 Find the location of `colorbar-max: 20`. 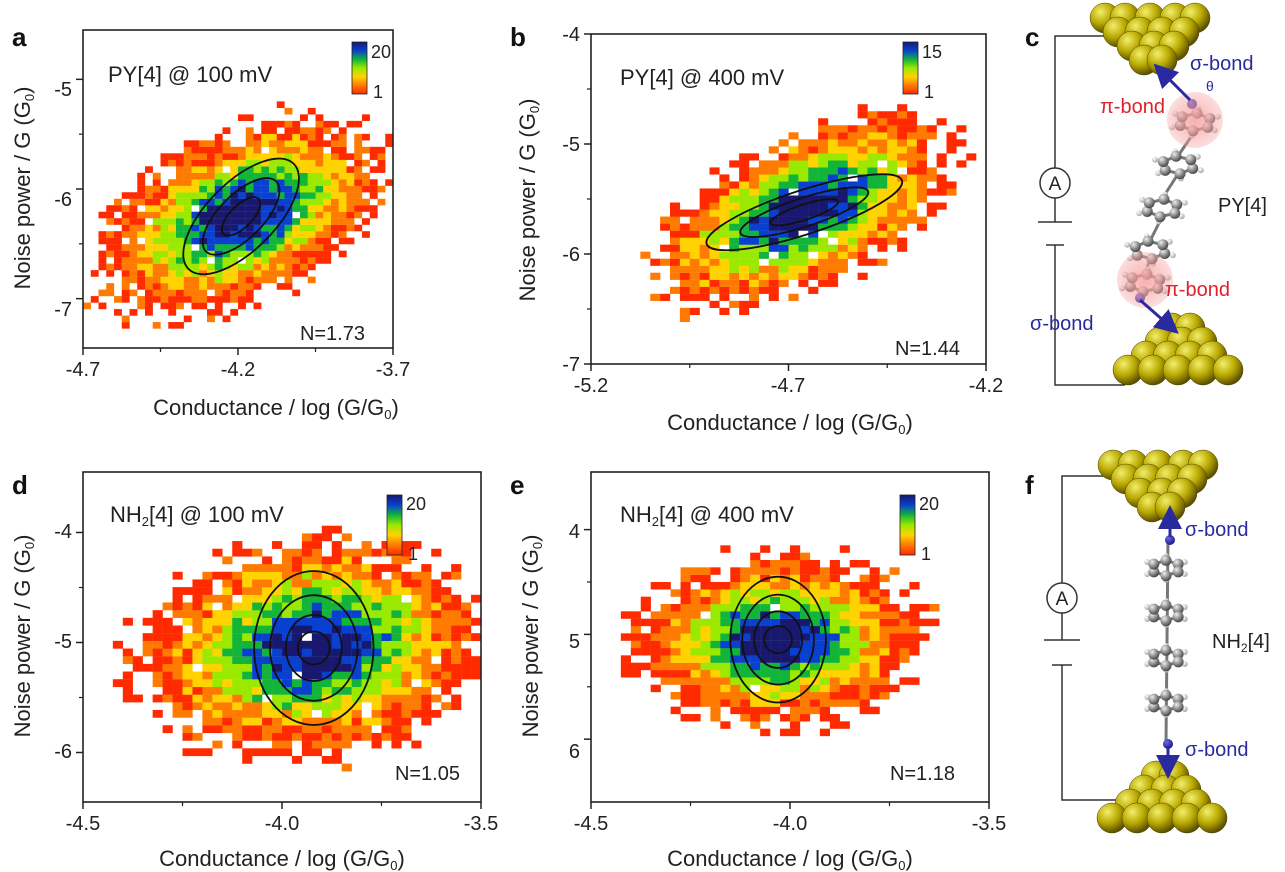

colorbar-max: 20 is located at coordinates (929, 504).